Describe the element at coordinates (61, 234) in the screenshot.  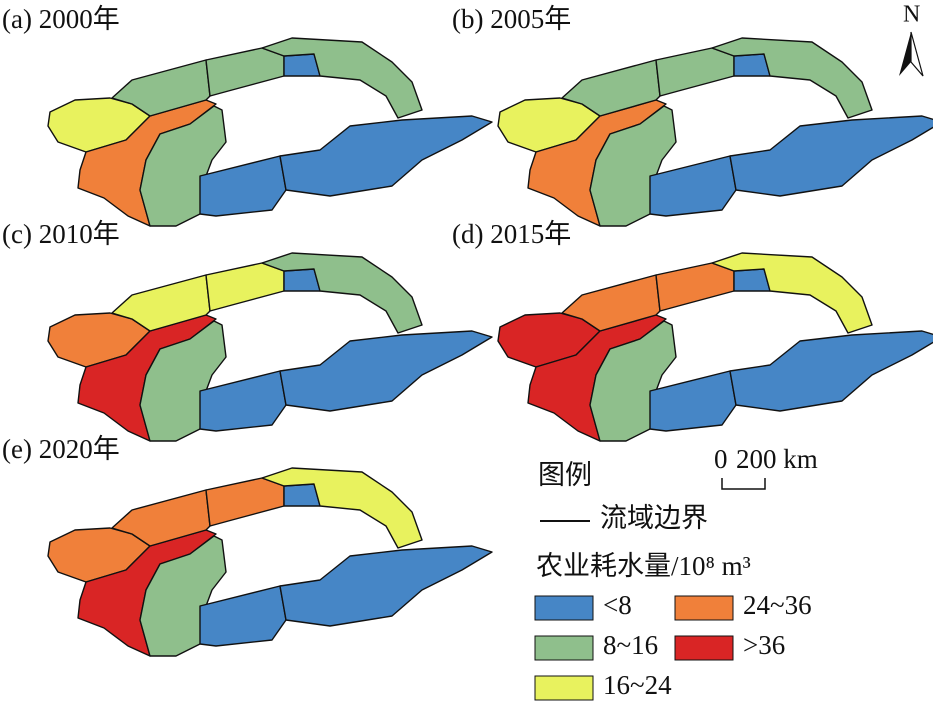
I see `panel-label: (c) 2010年` at that location.